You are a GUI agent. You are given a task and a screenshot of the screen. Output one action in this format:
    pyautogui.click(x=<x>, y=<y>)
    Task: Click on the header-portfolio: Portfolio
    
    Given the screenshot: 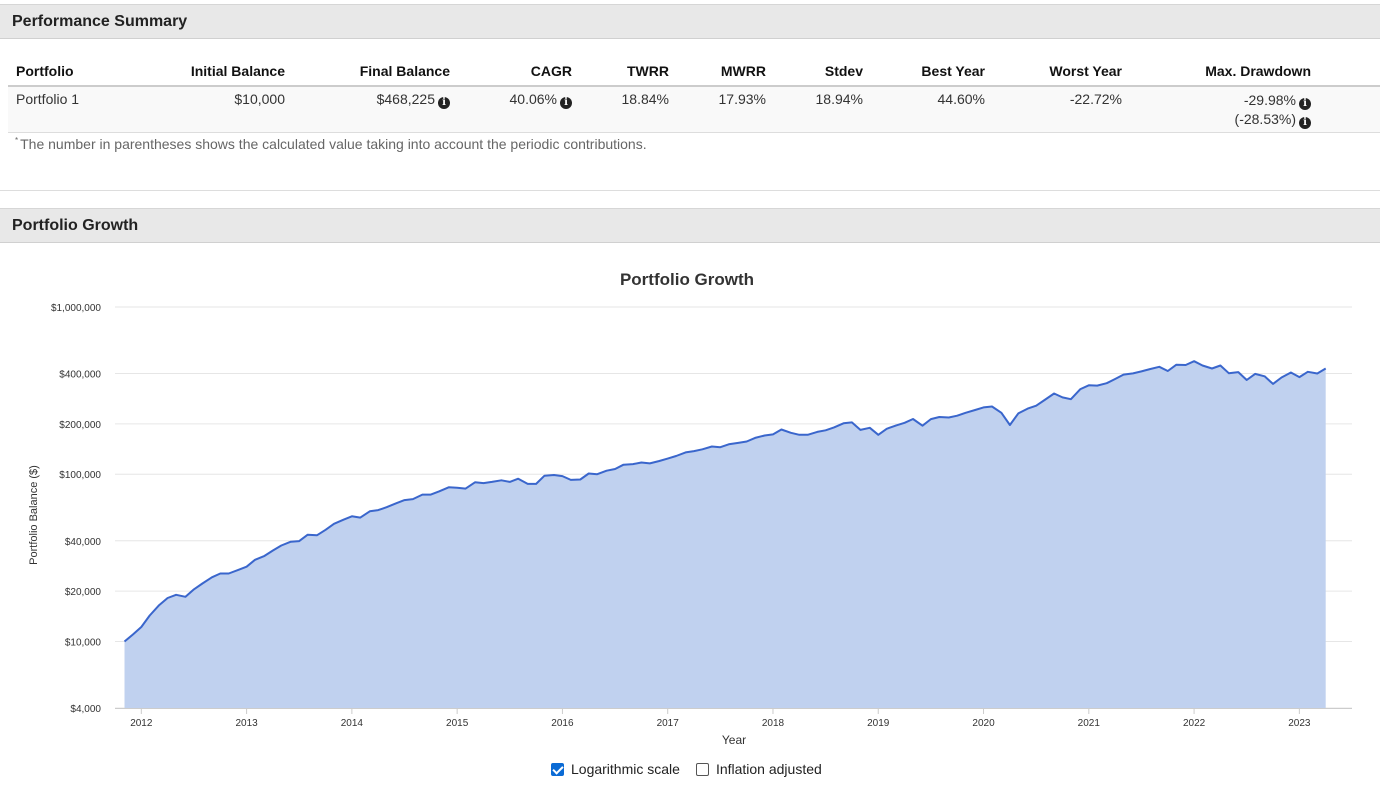 What is the action you would take?
    pyautogui.click(x=63, y=71)
    